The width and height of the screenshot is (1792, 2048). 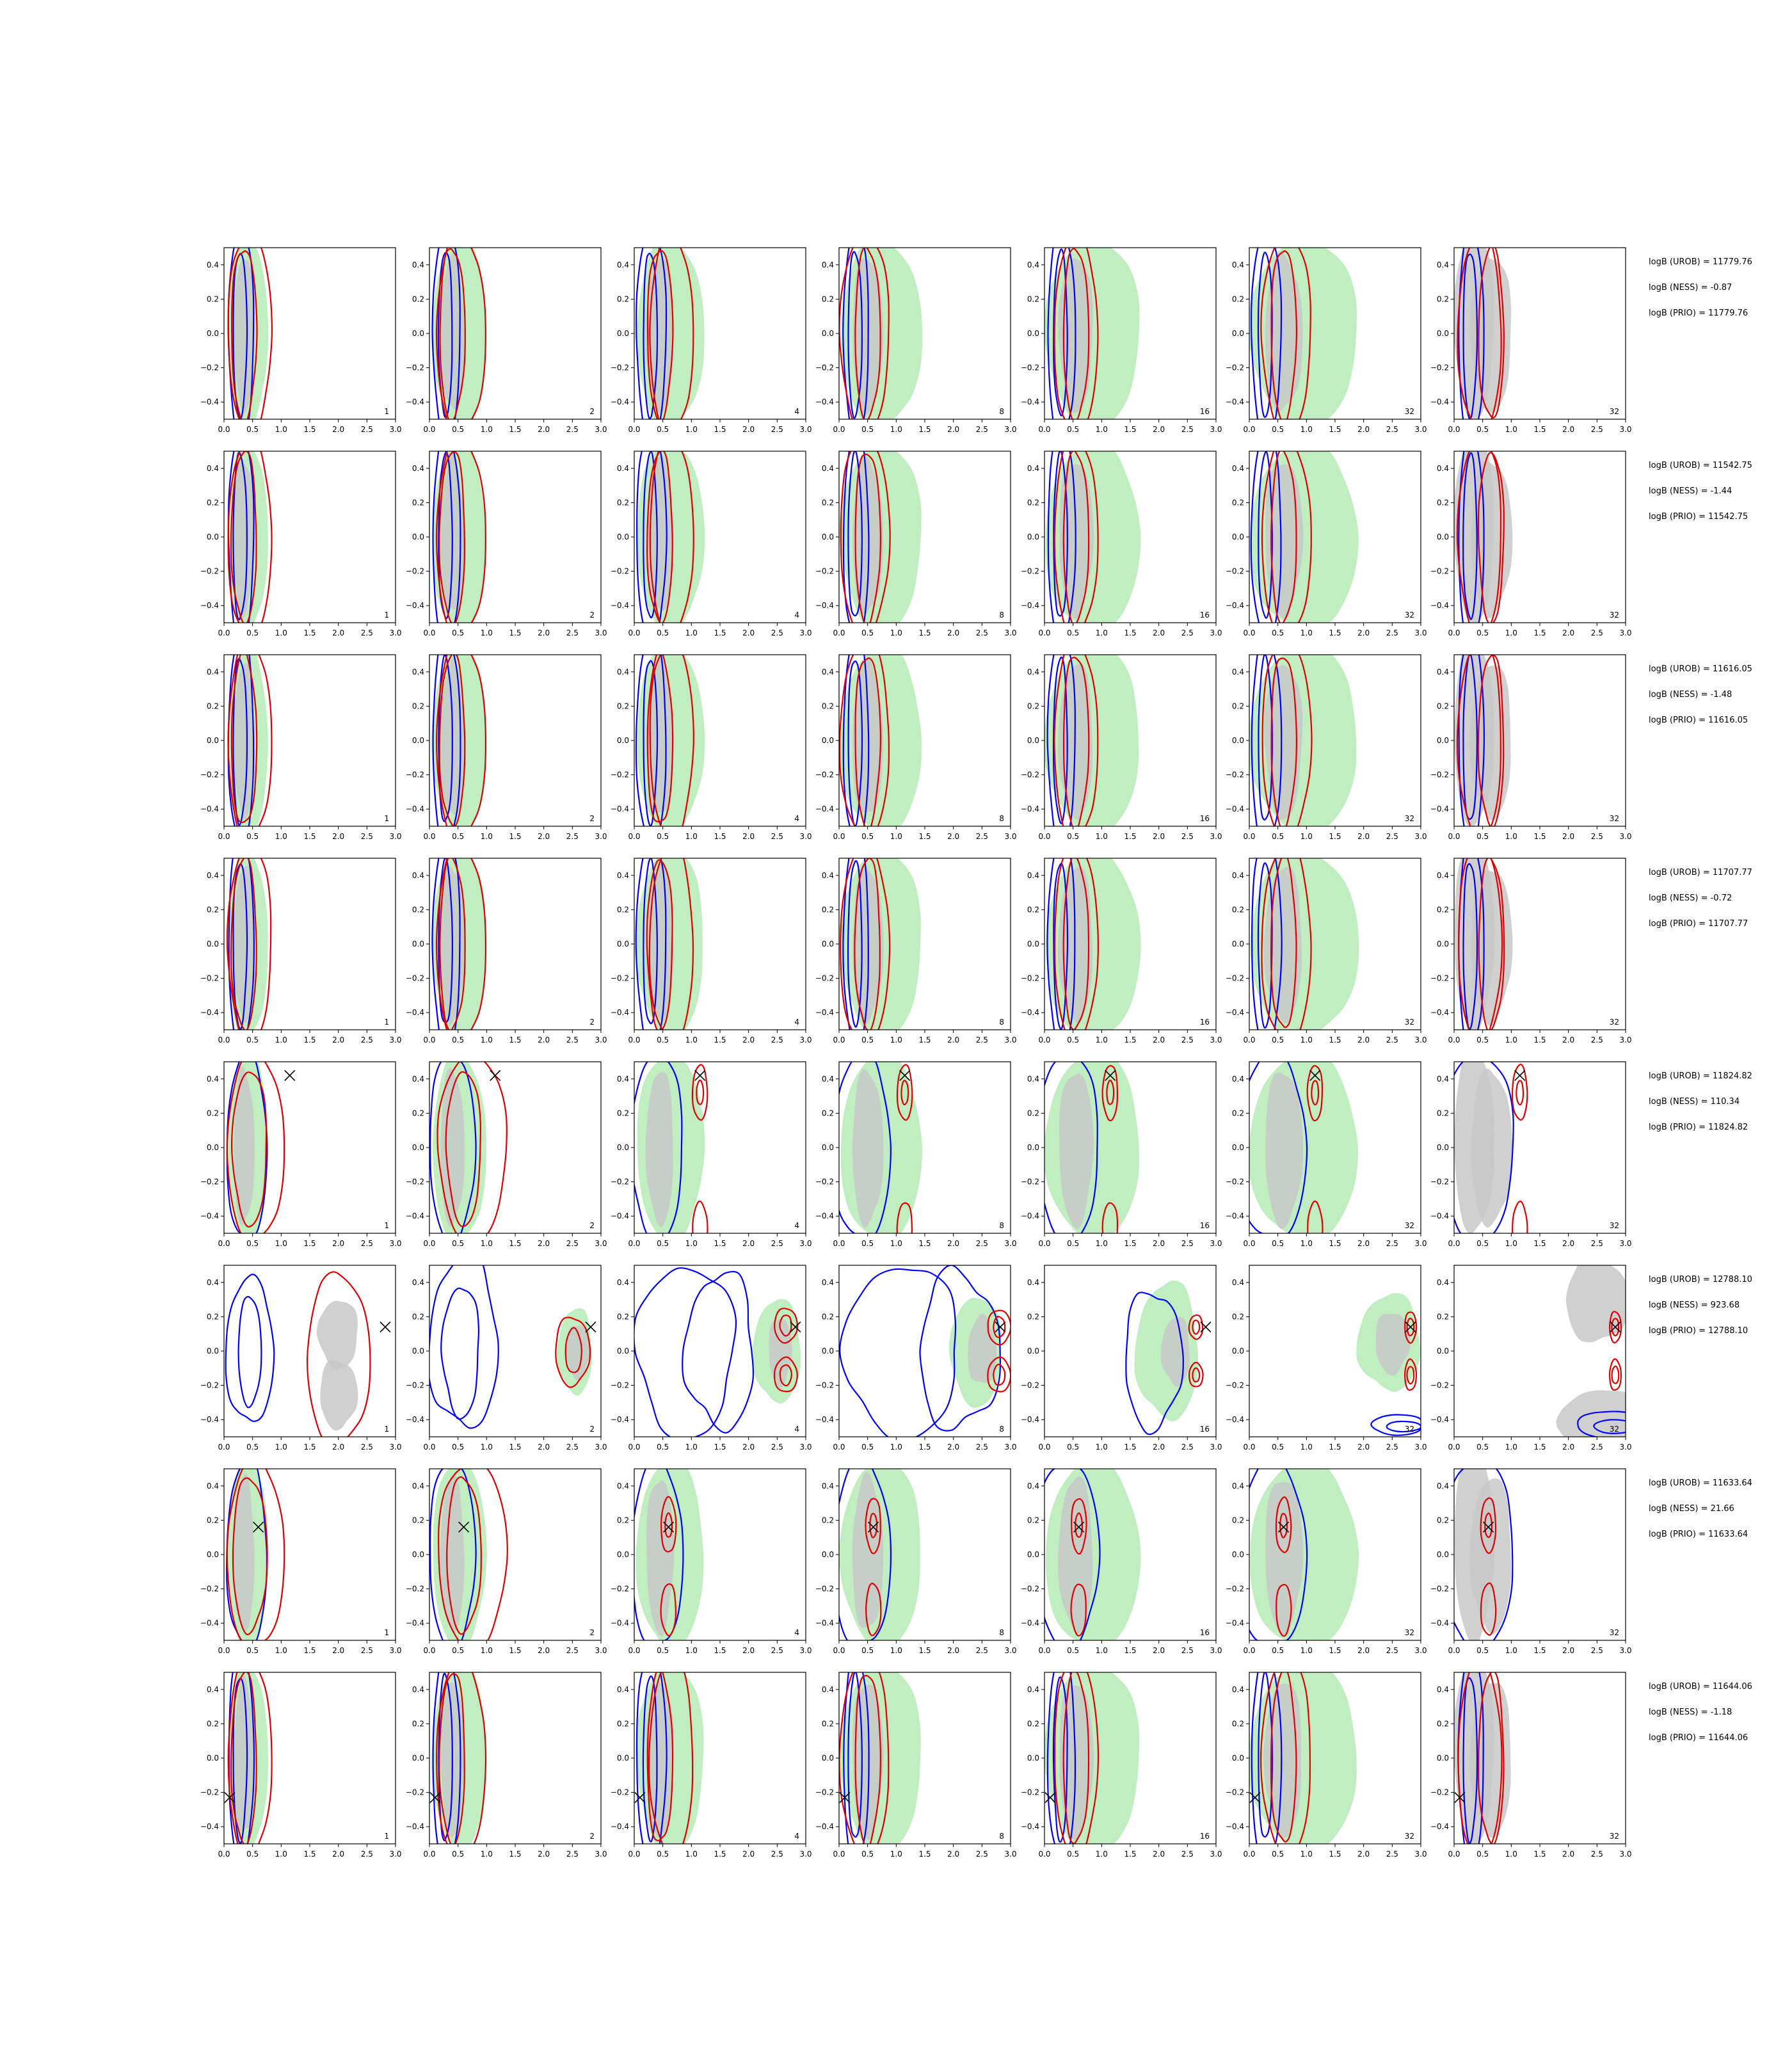 I want to click on logb-line-r3-3: logB (PRIO) = 11616.05, so click(x=1698, y=720).